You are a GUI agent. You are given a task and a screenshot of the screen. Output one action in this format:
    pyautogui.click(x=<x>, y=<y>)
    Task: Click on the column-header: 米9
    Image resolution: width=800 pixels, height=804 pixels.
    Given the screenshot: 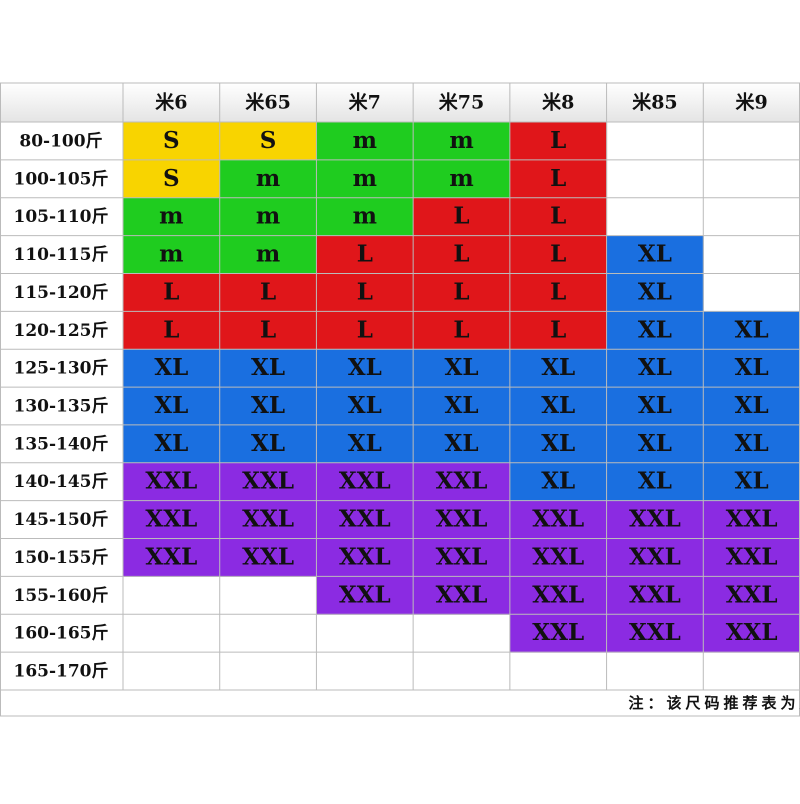 What is the action you would take?
    pyautogui.click(x=752, y=102)
    